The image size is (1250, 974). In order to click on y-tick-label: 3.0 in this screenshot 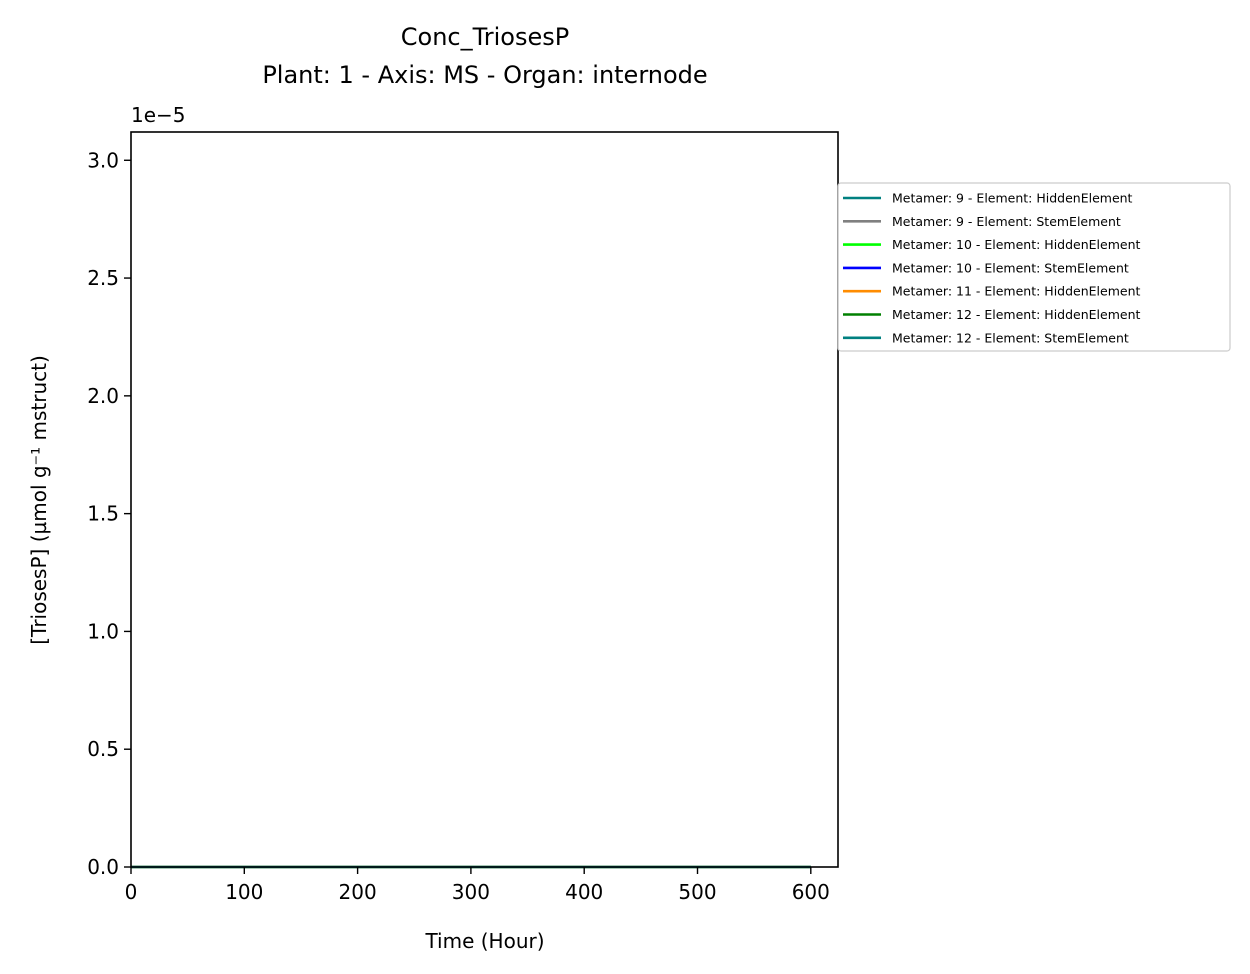, I will do `click(103, 160)`.